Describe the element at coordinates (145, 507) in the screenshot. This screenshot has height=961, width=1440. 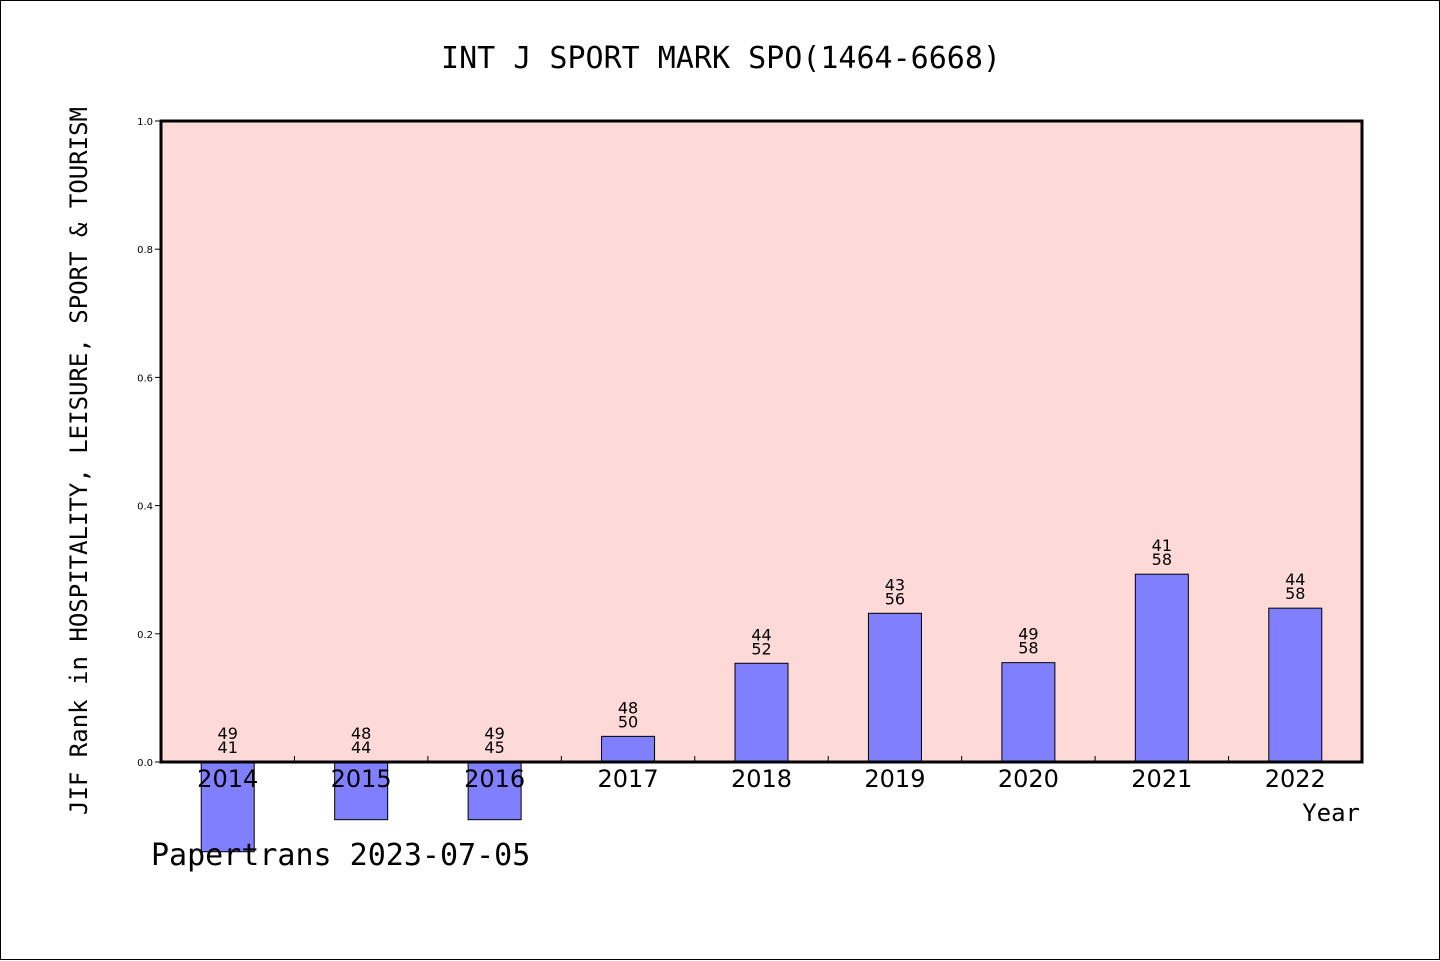
I see `y-tick-label: 0.4` at that location.